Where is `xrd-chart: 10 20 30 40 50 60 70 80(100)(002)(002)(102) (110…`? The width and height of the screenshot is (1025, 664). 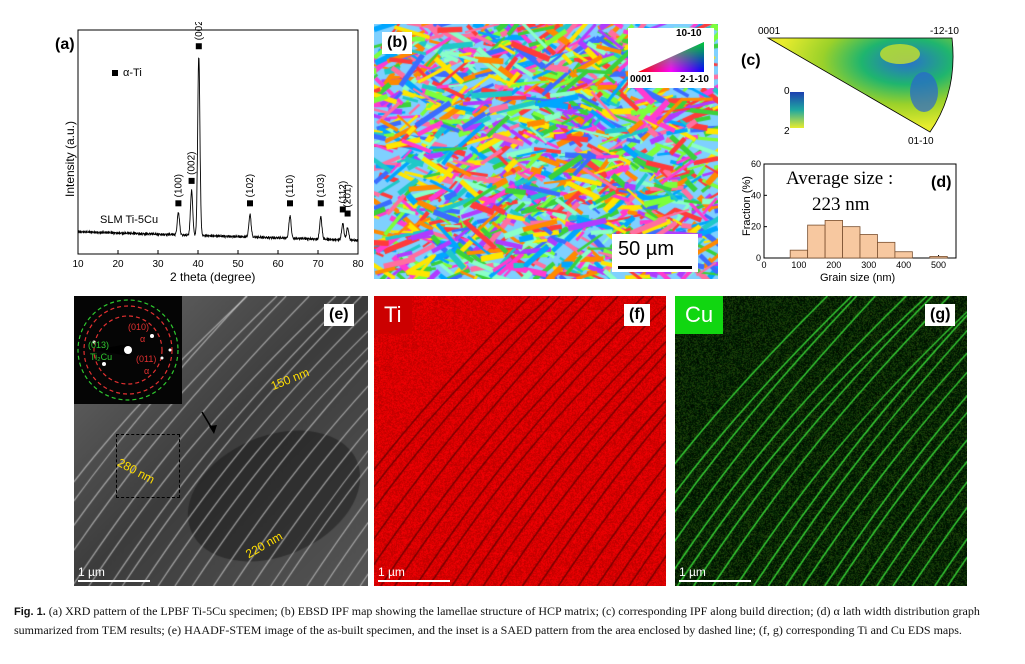
xrd-chart: 10 20 30 40 50 60 70 80(100)(002)(002)(102) (110… is located at coordinates (218, 146).